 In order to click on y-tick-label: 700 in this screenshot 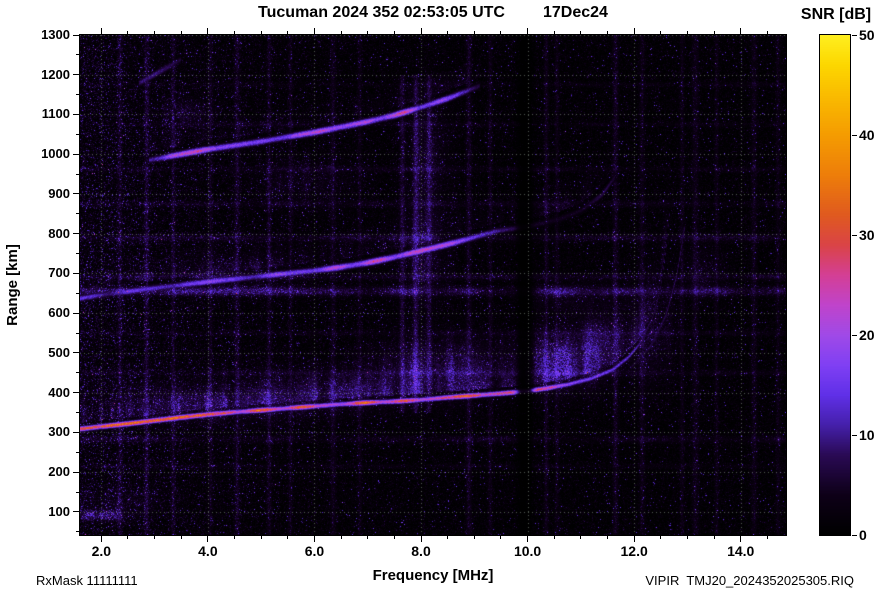, I will do `click(59, 273)`.